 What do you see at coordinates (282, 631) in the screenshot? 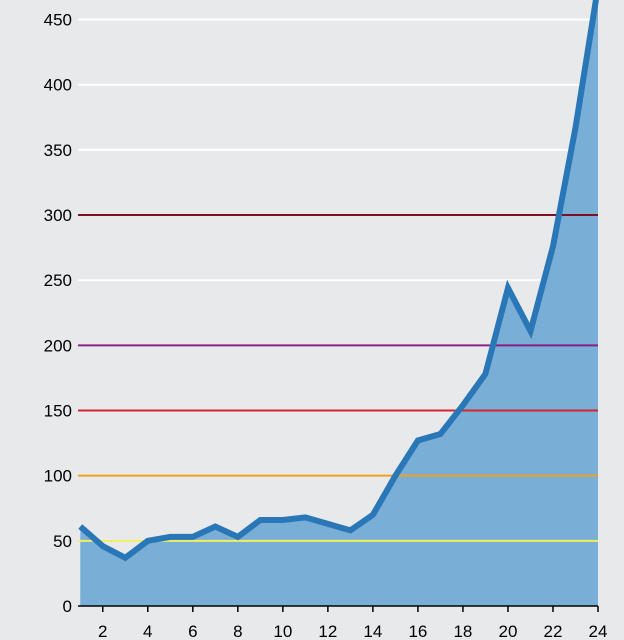
I see `x-tick-label-10: 10` at bounding box center [282, 631].